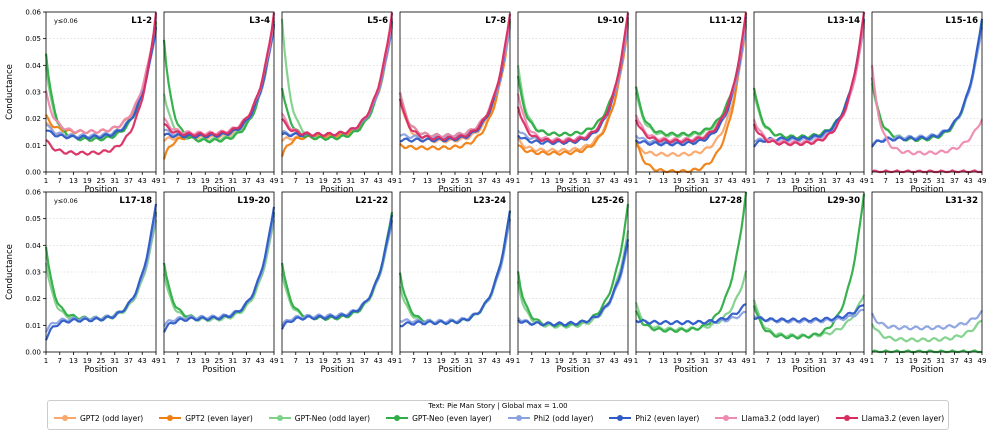 This screenshot has height=437, width=996. What do you see at coordinates (259, 21) in the screenshot?
I see `panel-title: L3-4` at bounding box center [259, 21].